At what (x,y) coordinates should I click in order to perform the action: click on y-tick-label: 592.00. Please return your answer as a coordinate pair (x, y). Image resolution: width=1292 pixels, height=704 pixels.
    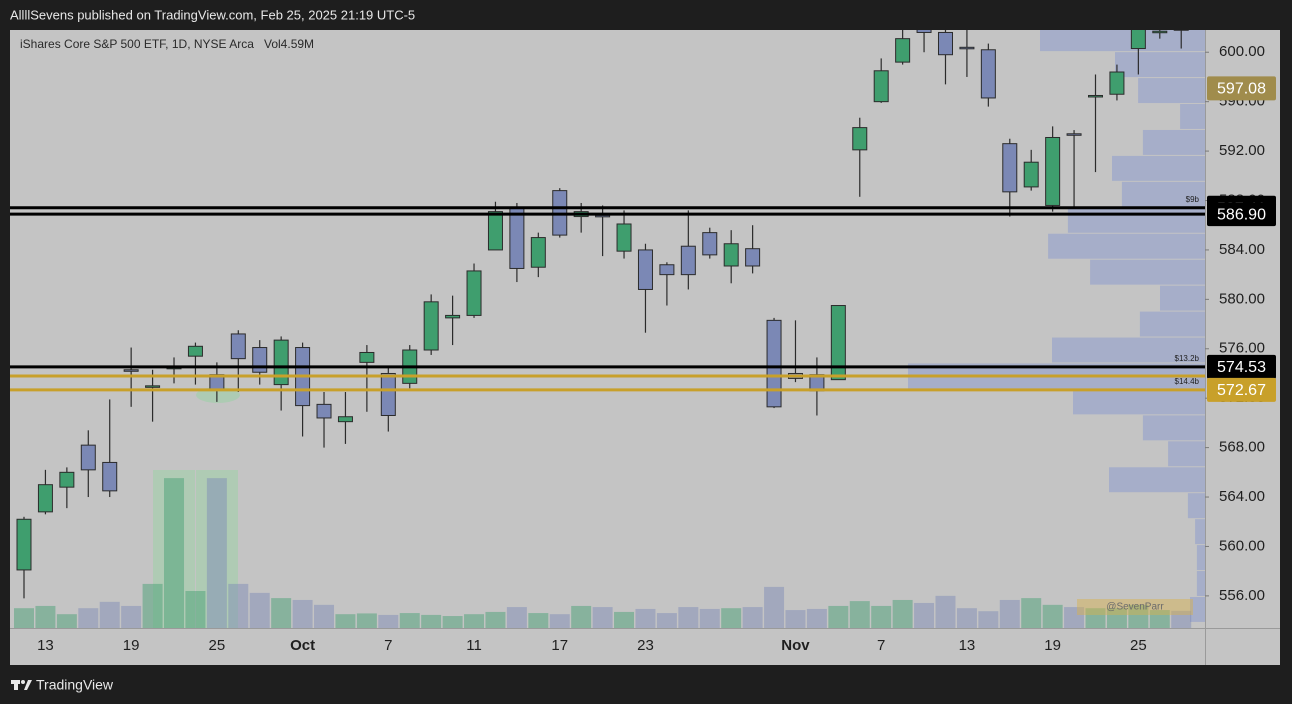
    Looking at the image, I should click on (1242, 150).